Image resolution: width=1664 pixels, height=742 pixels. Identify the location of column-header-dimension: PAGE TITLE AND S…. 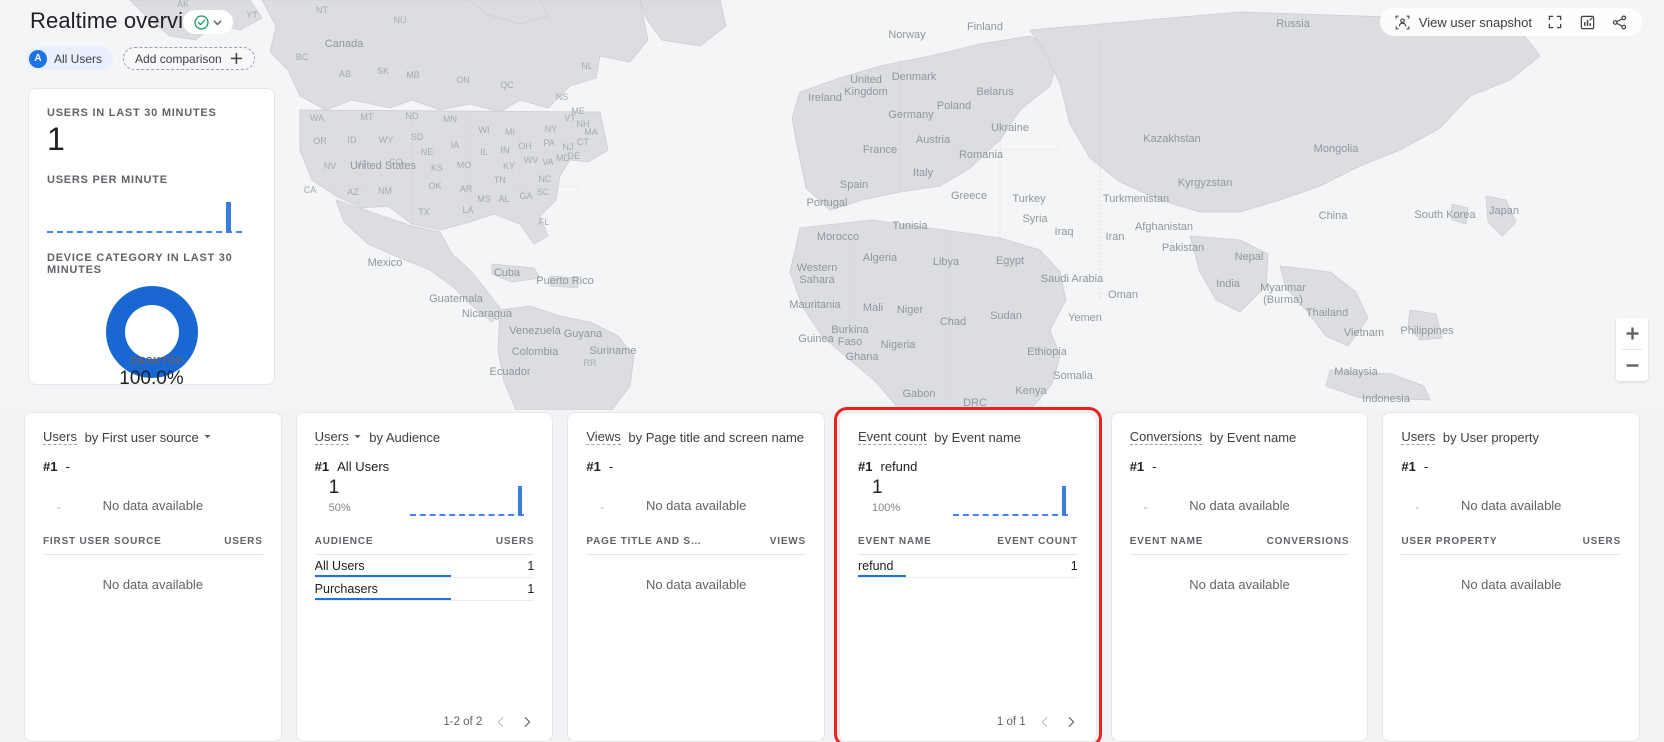
(644, 541).